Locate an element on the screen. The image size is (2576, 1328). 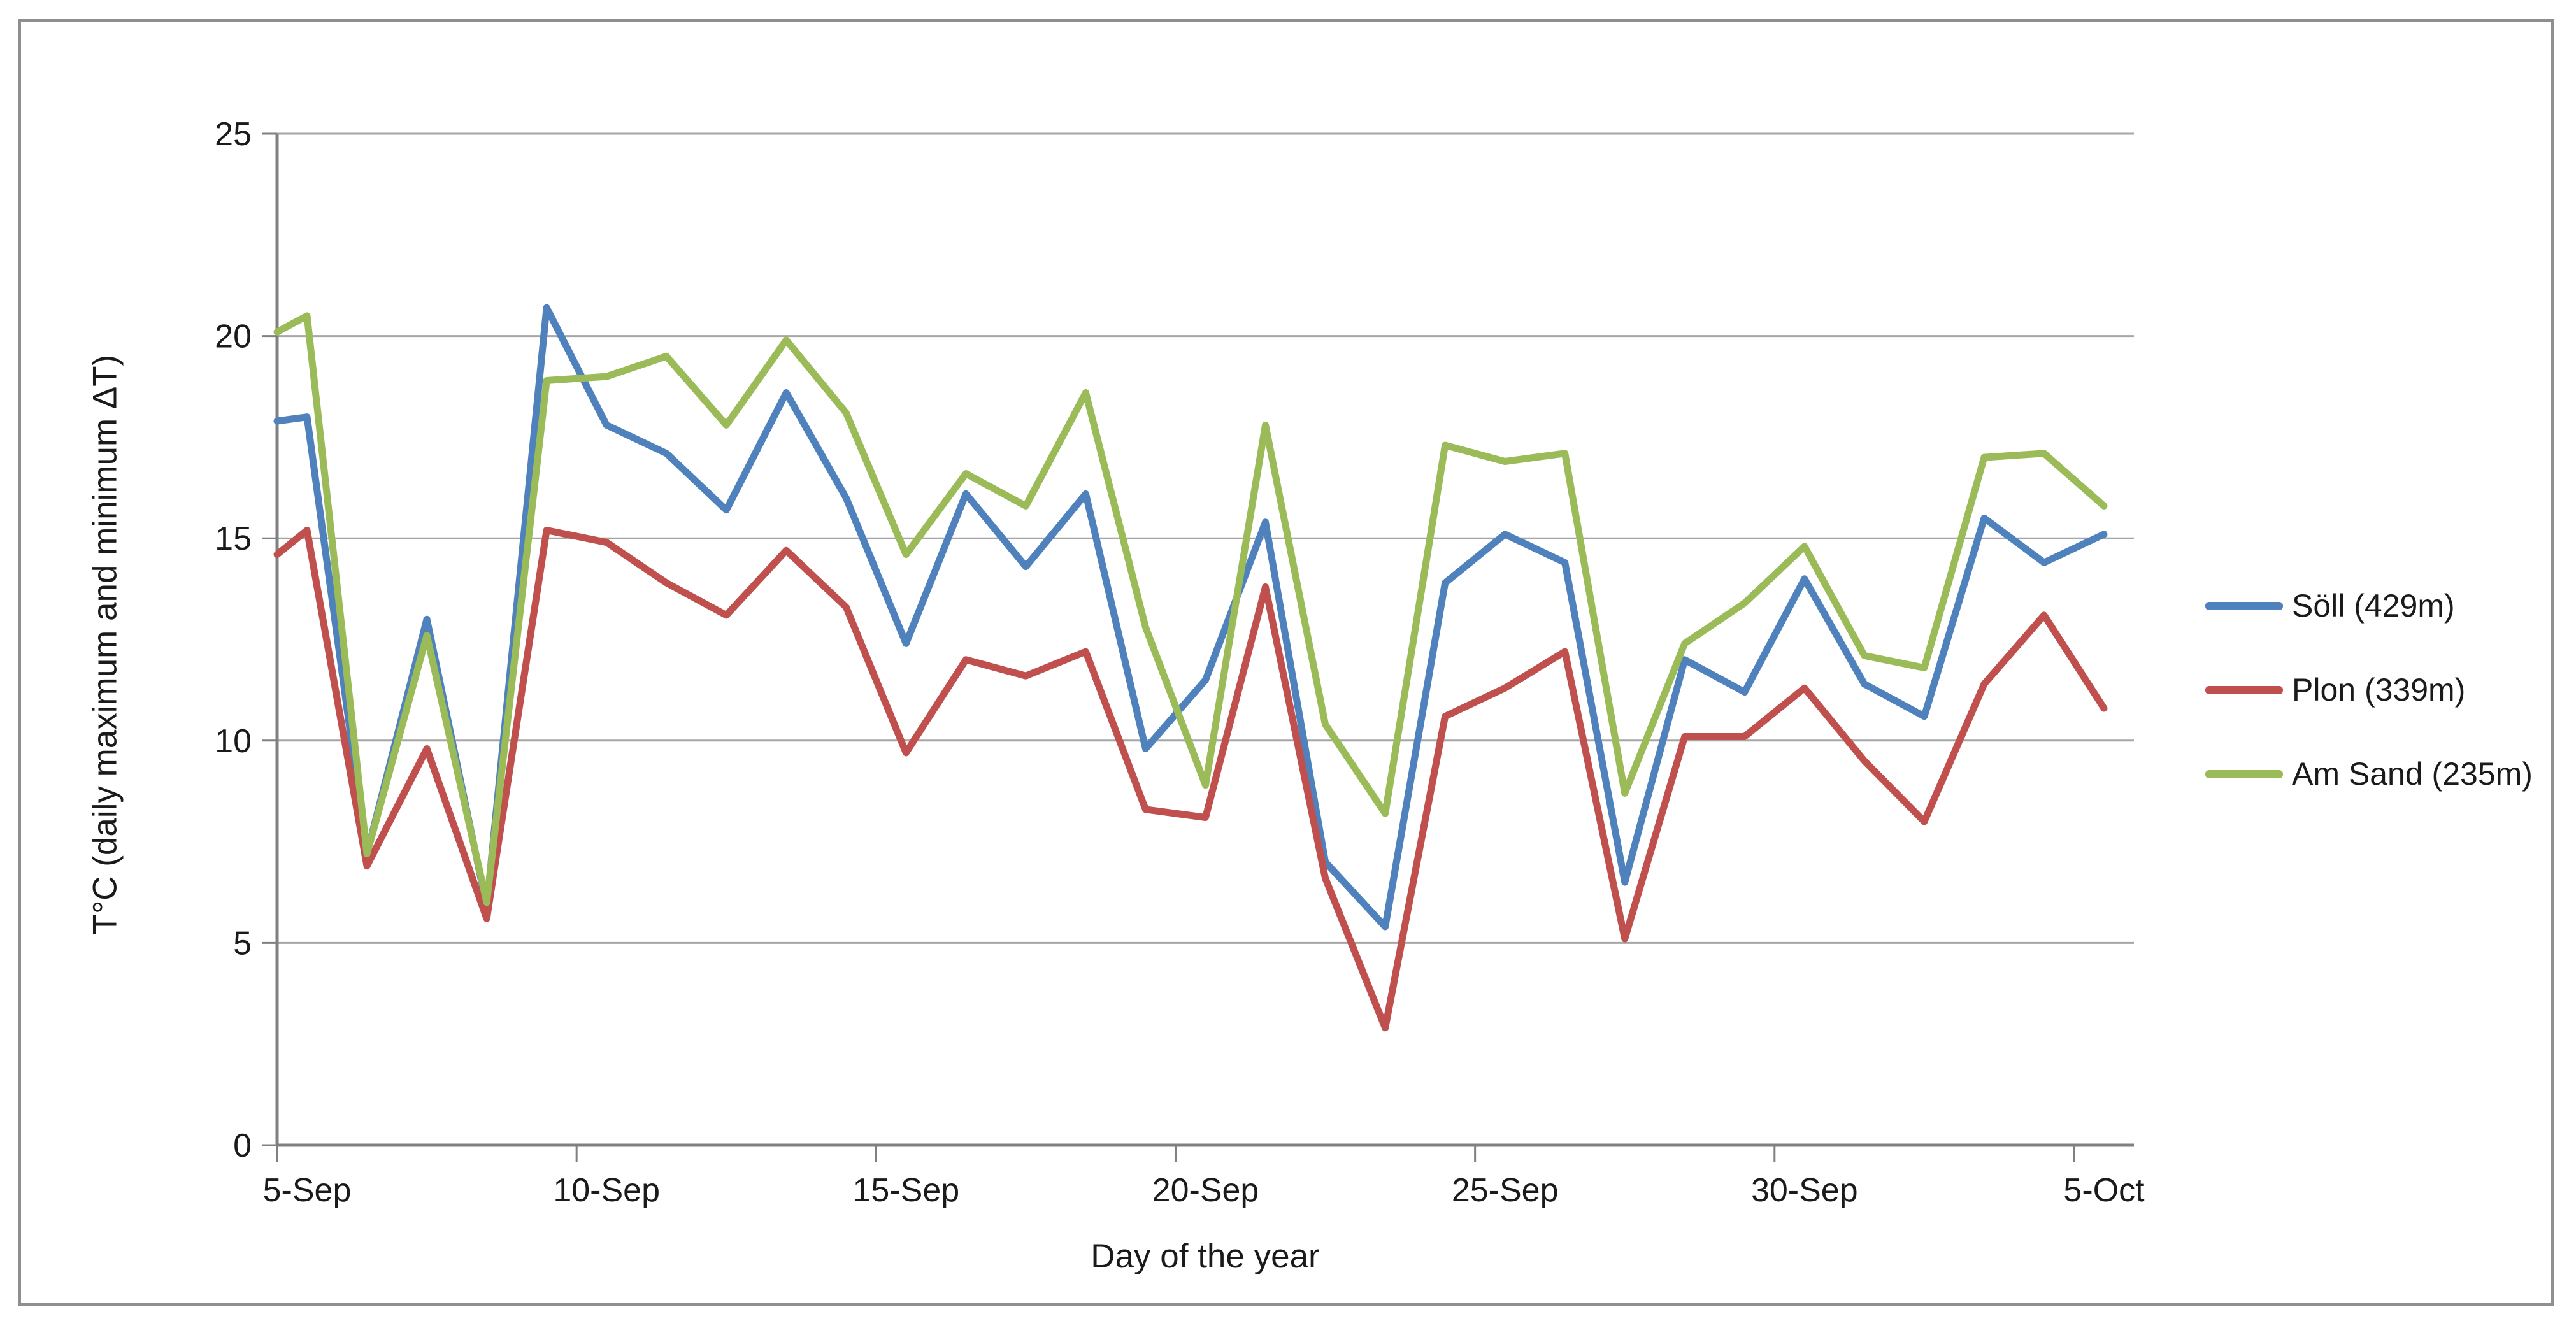
x-tick-label-10-Sep: 10-Sep is located at coordinates (607, 1190).